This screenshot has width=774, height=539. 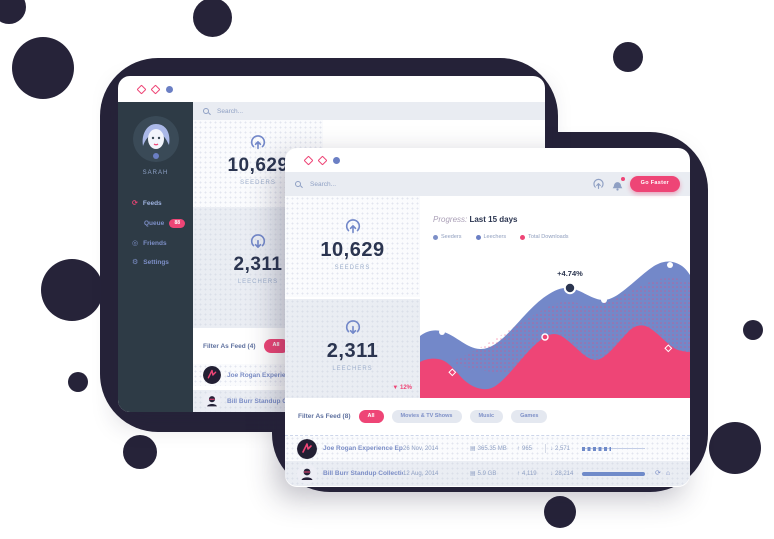 What do you see at coordinates (155, 173) in the screenshot?
I see `profile-name: SARAH` at bounding box center [155, 173].